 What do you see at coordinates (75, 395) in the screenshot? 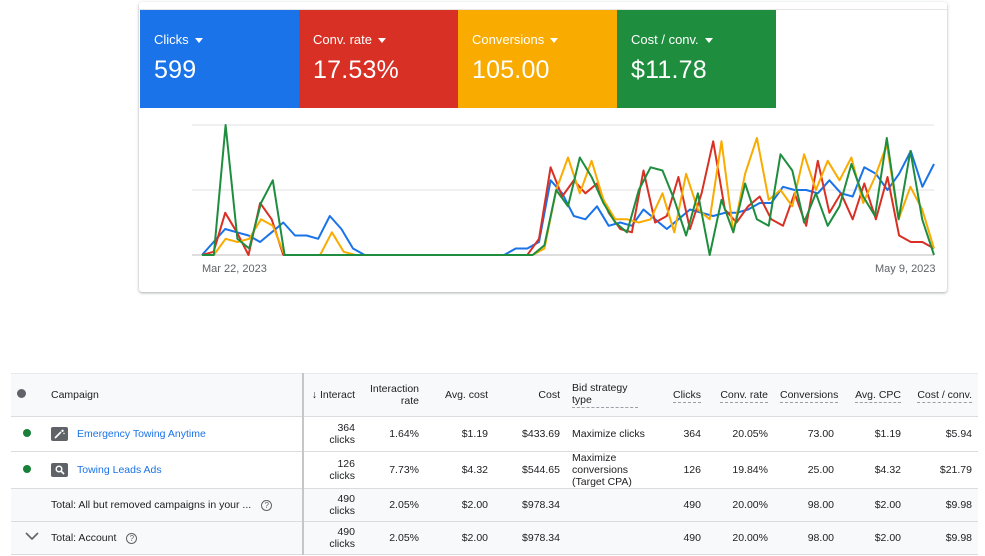
I see `header-label: Campaign` at bounding box center [75, 395].